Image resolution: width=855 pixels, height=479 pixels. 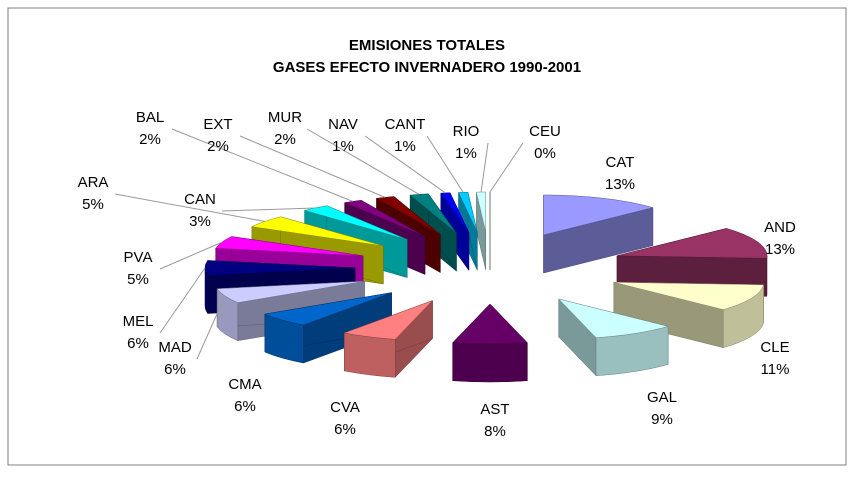 What do you see at coordinates (138, 257) in the screenshot?
I see `slice-label: PVA` at bounding box center [138, 257].